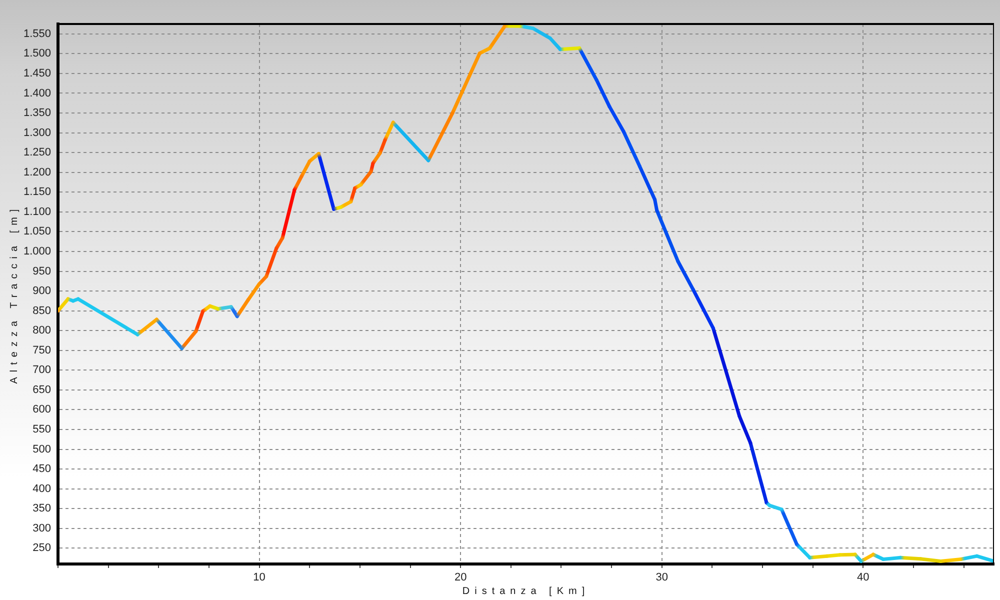 This screenshot has width=1000, height=600. Describe the element at coordinates (37, 192) in the screenshot. I see `y-tick-label: 1.150` at that location.